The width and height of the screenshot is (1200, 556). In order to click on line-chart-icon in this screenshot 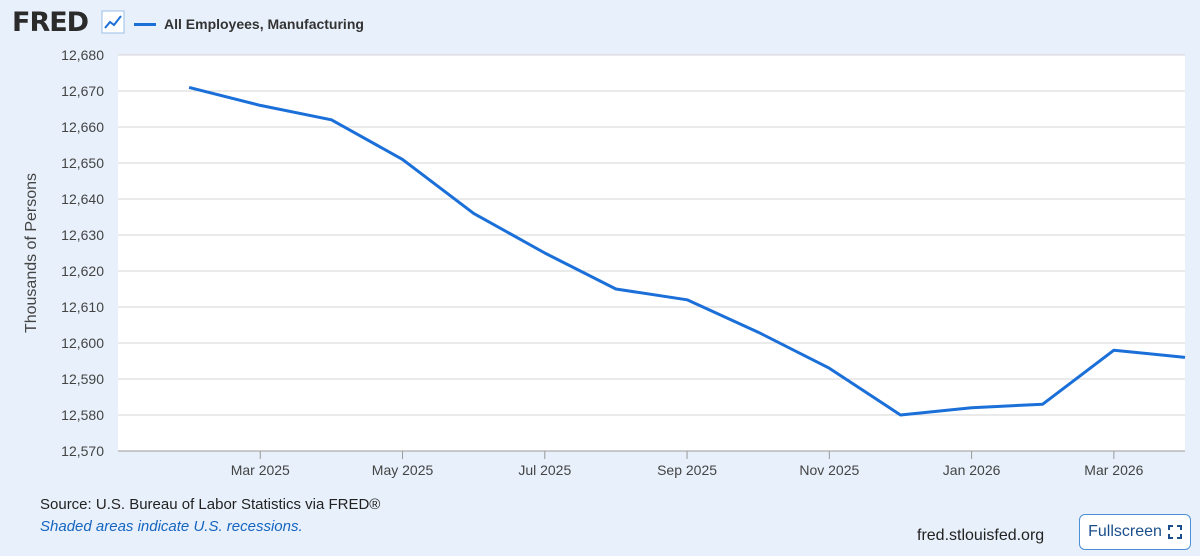, I will do `click(113, 22)`.